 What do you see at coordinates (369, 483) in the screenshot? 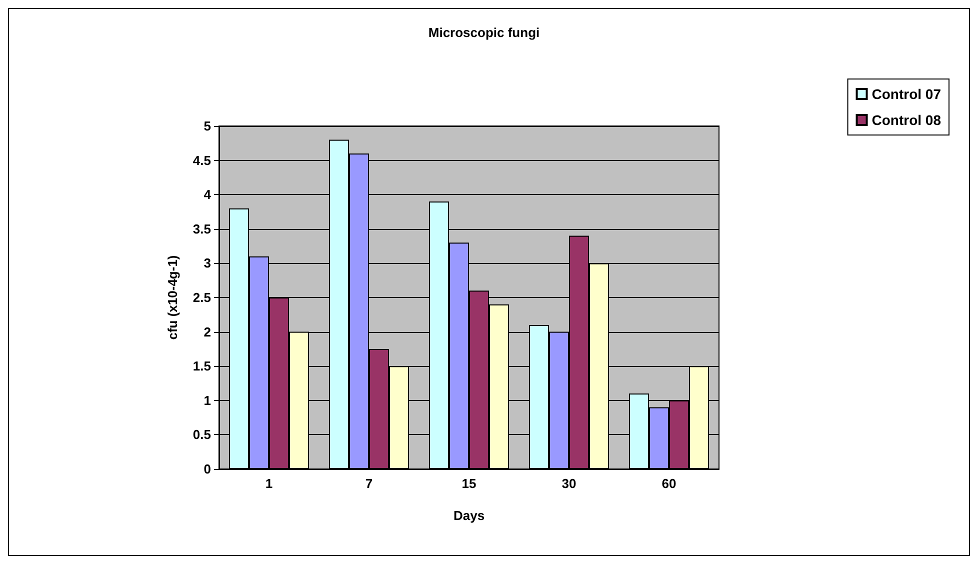
I see `x-tick-label: 7` at bounding box center [369, 483].